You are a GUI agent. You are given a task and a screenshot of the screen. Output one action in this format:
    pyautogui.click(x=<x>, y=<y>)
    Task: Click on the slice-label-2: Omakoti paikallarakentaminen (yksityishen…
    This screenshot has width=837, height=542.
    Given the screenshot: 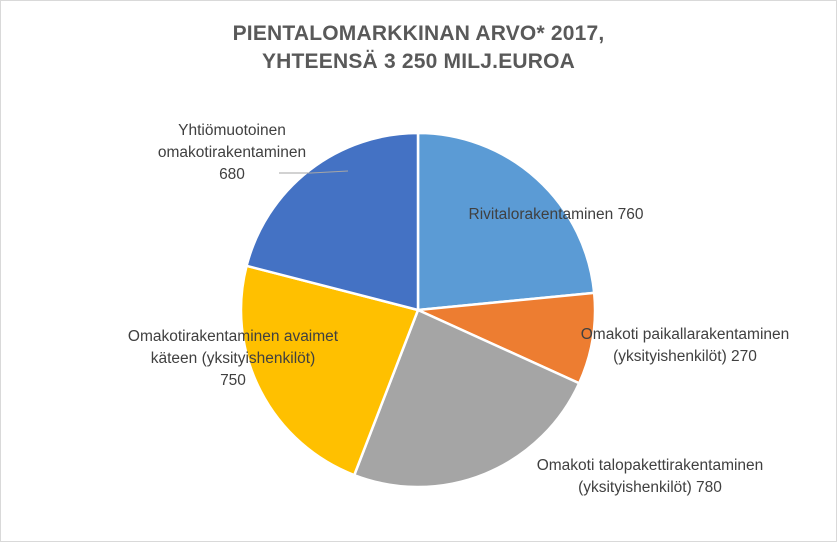 What is the action you would take?
    pyautogui.click(x=685, y=345)
    